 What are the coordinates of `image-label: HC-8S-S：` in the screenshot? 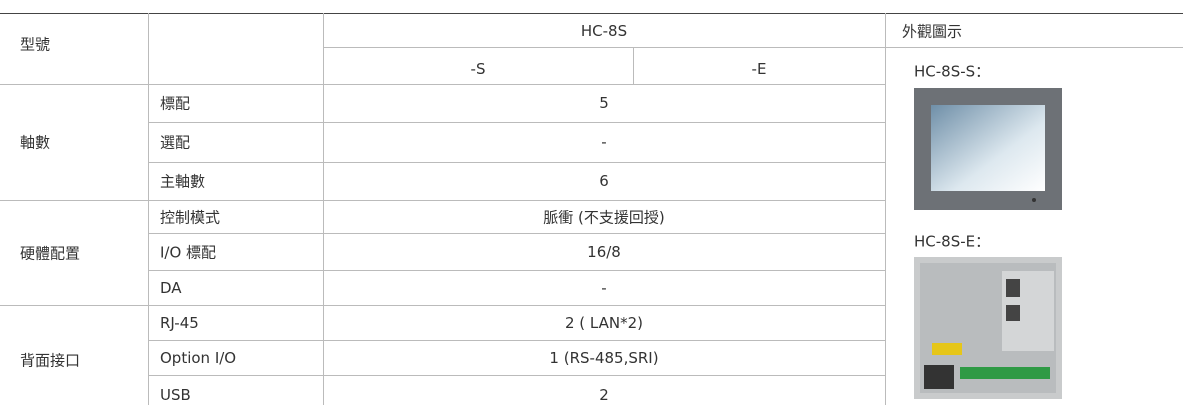 It's located at (952, 71).